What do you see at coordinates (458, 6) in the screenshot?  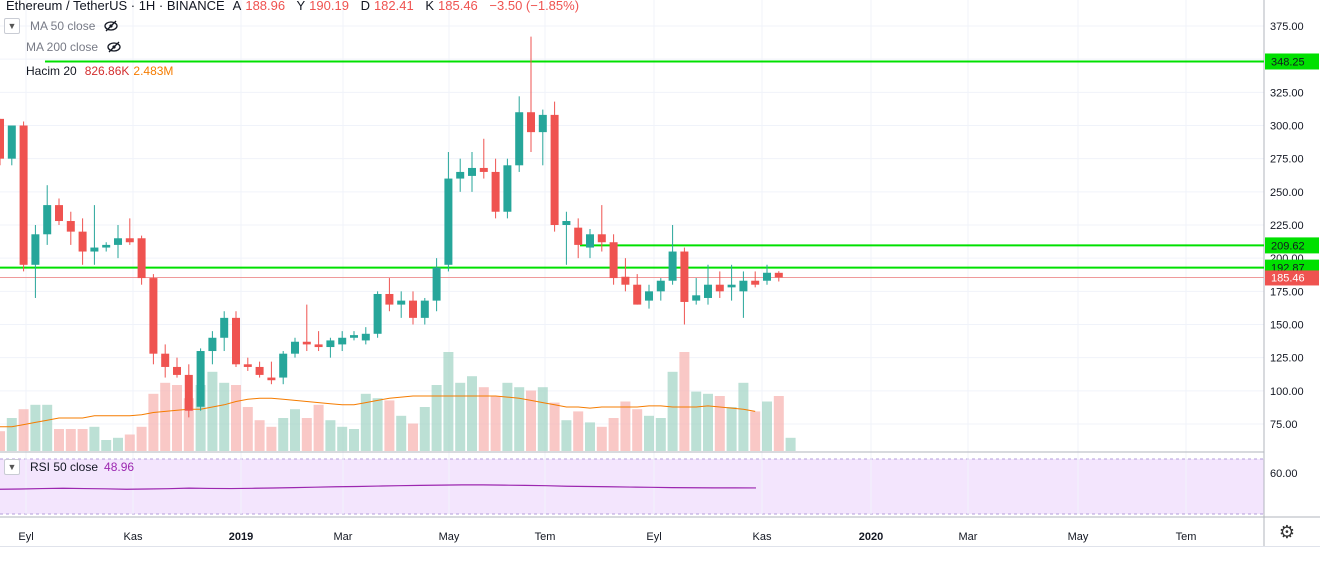 I see `close-value: 185.46` at bounding box center [458, 6].